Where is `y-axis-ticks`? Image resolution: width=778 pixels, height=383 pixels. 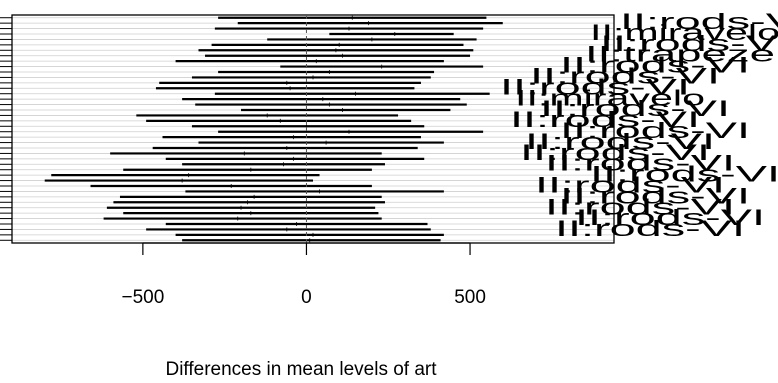 y-axis-ticks is located at coordinates (6, 129).